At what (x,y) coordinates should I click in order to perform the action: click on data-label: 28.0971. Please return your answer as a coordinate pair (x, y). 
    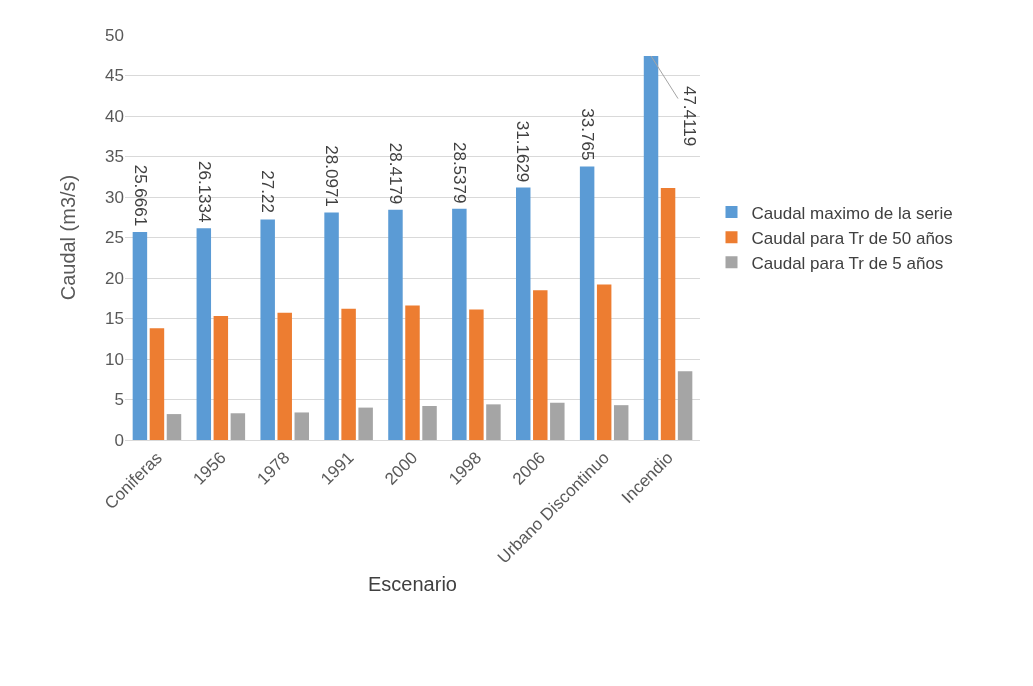
    Looking at the image, I should click on (332, 176).